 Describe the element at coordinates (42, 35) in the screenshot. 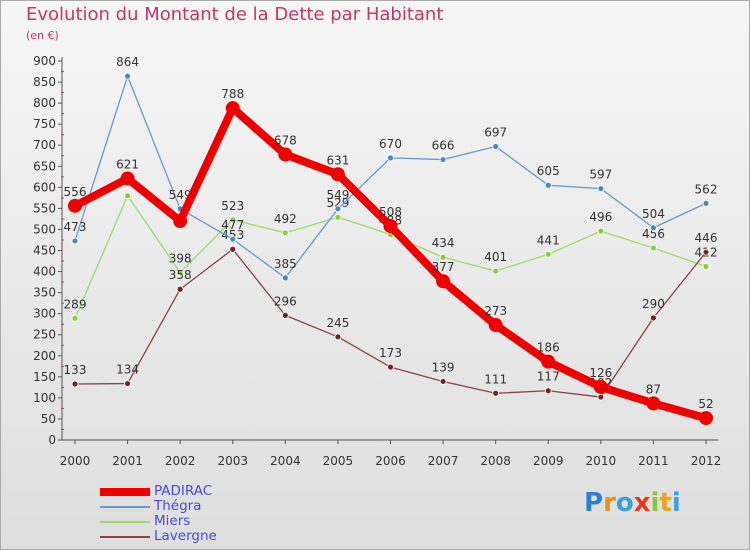

I see `chart-subtitle: (en €)` at that location.